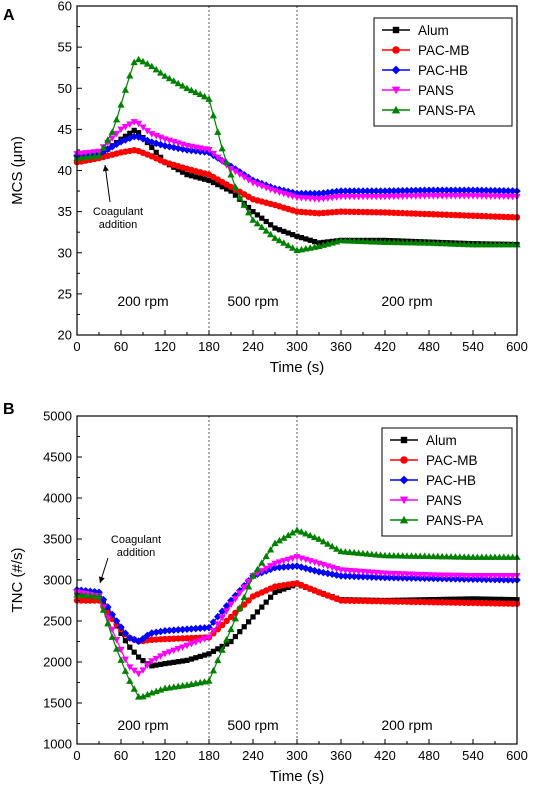  Describe the element at coordinates (57, 580) in the screenshot. I see `y-tick-label: 3000` at that location.